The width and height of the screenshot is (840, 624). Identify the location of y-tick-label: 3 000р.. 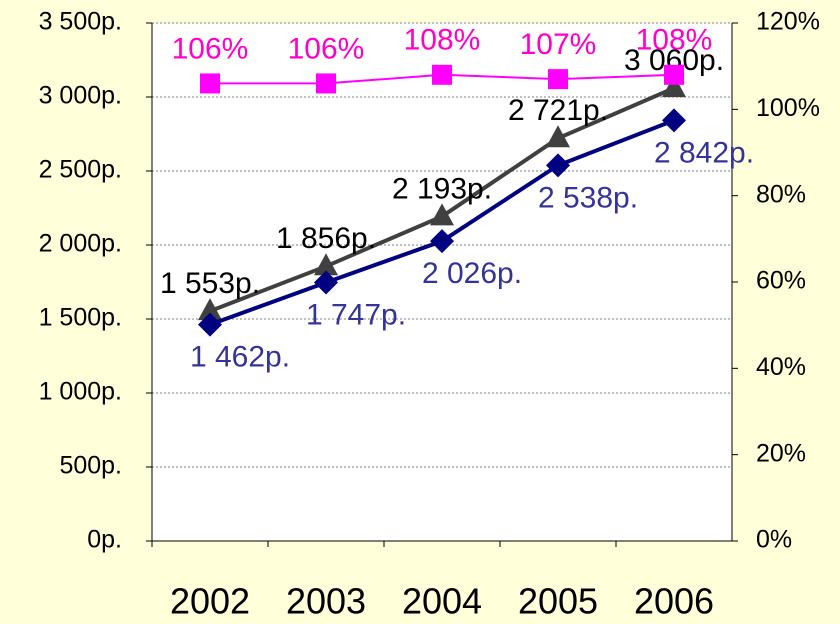
(80, 96).